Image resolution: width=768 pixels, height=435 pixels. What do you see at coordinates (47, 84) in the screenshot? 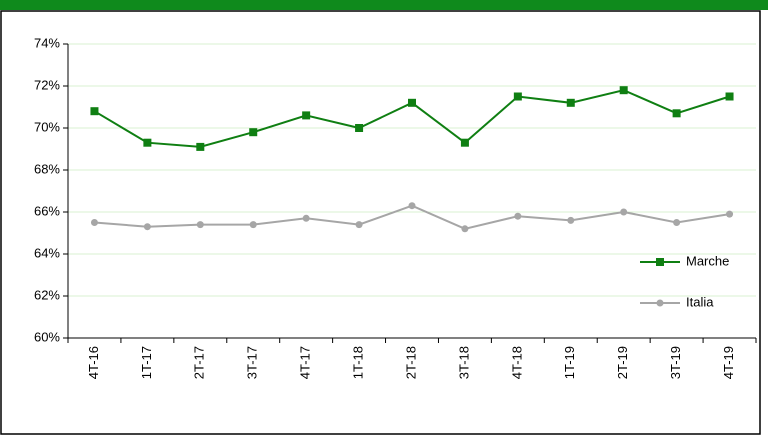
I see `y-tick-label: 72%` at bounding box center [47, 84].